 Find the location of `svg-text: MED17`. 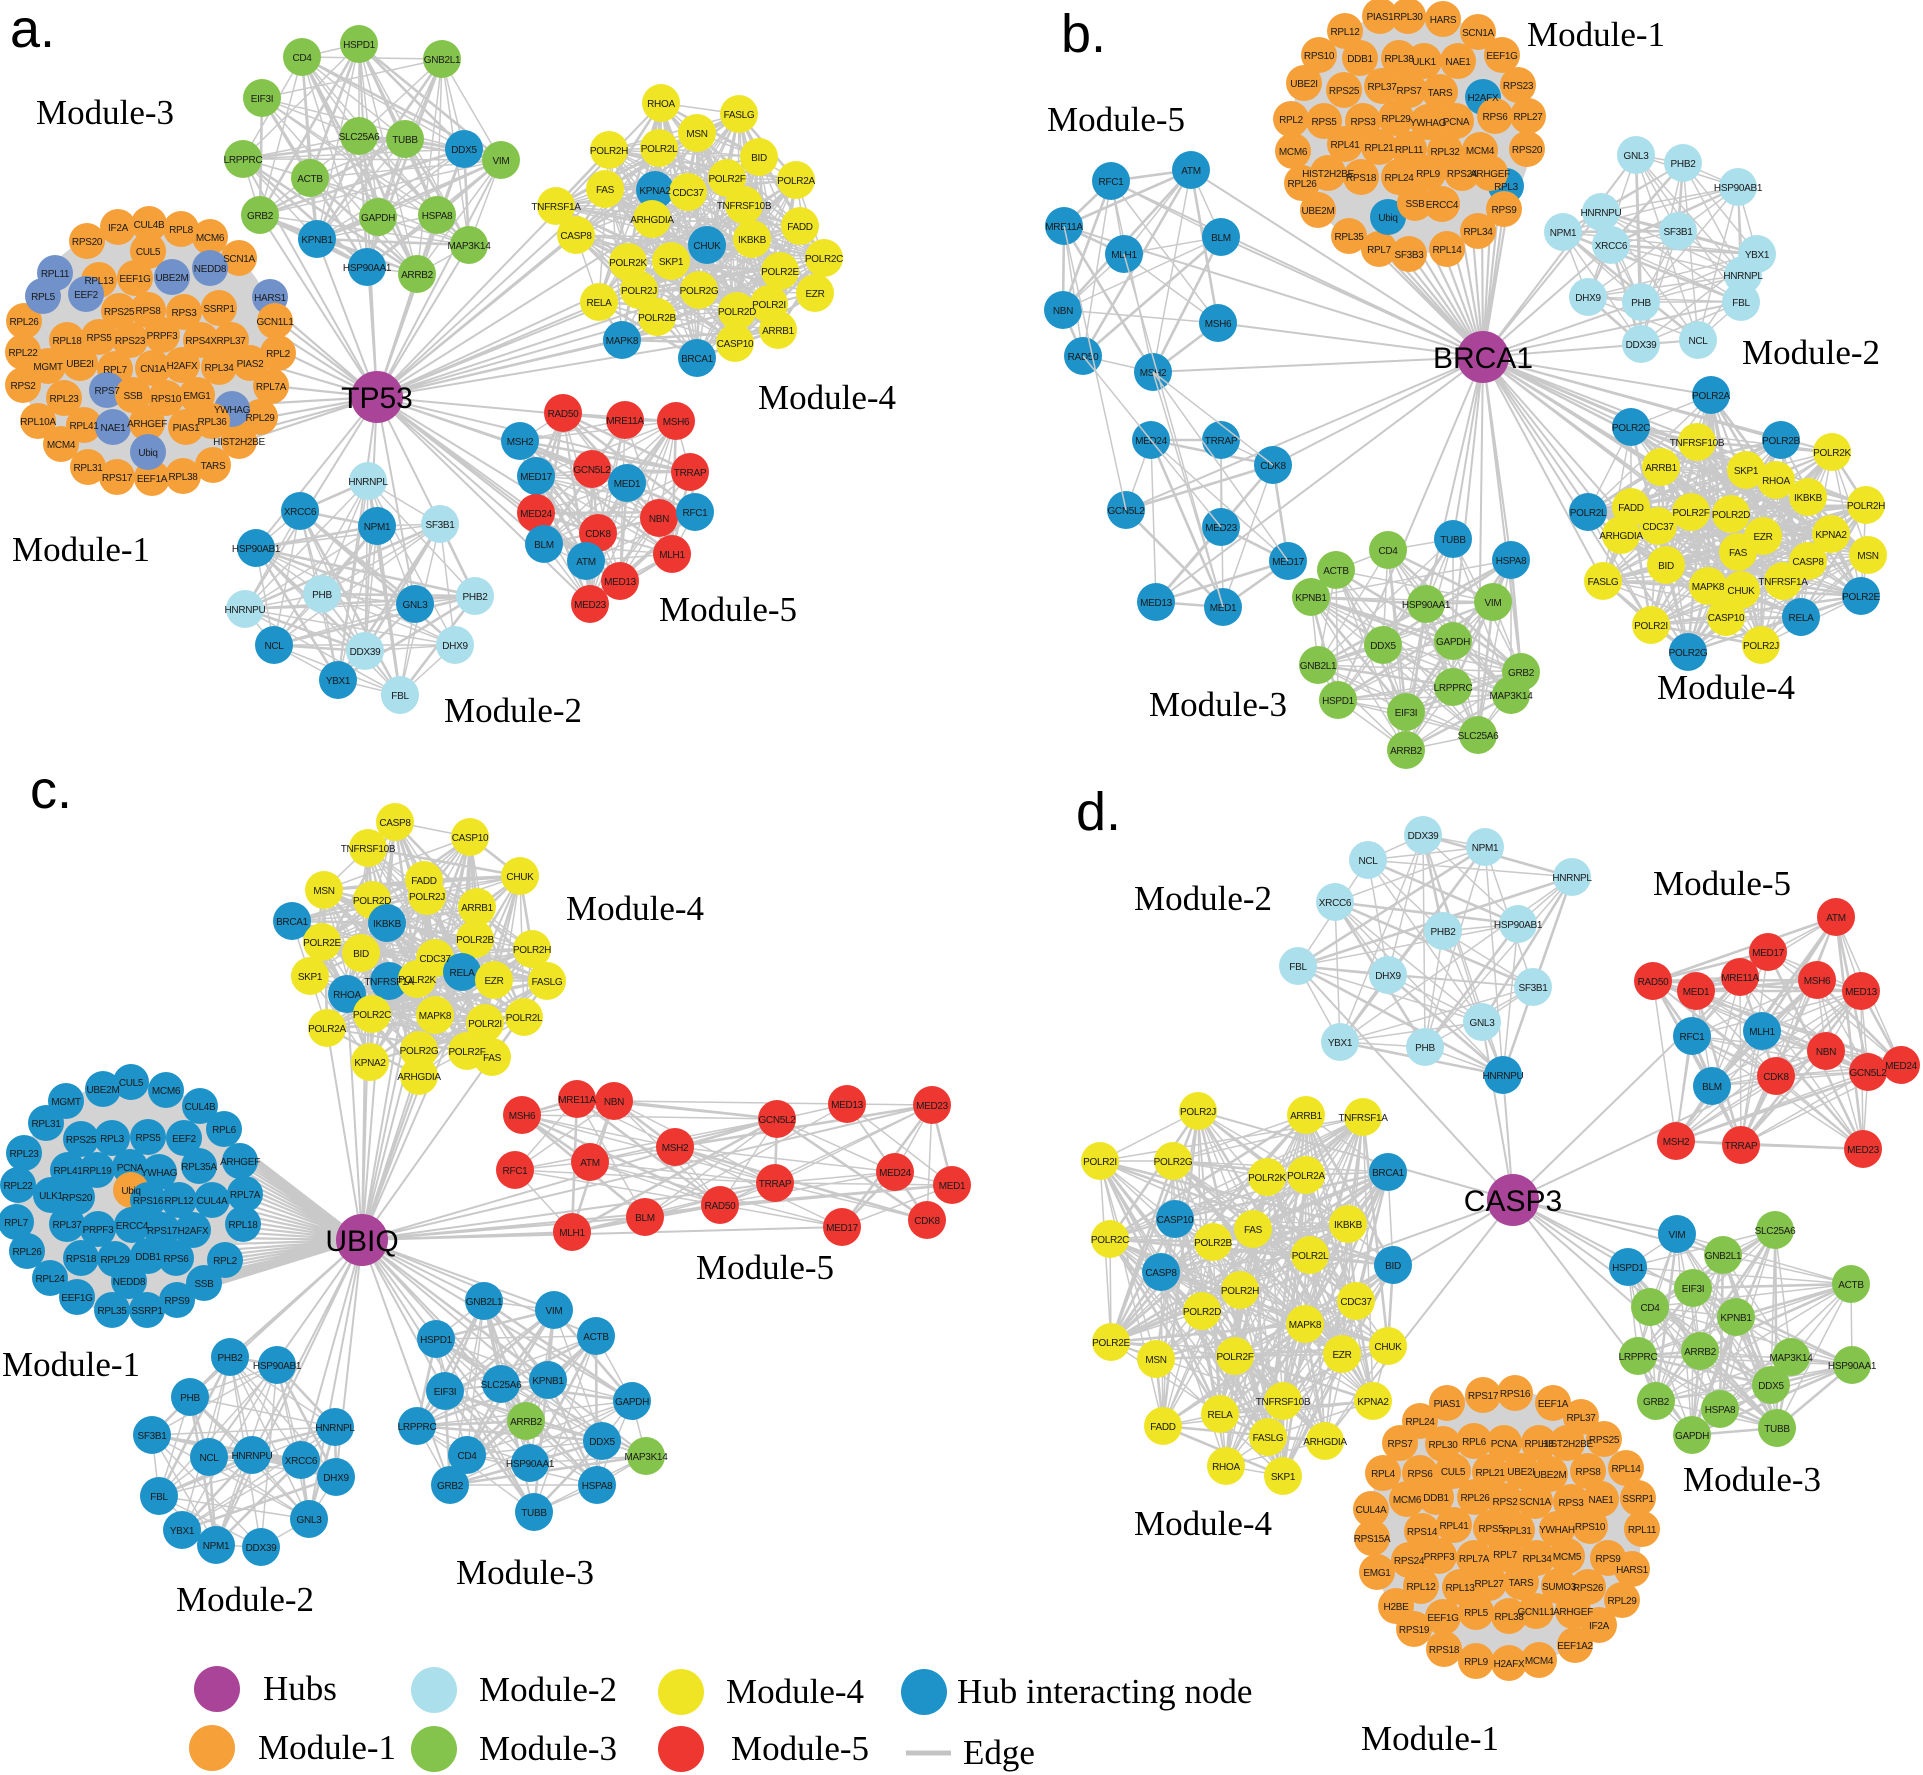

svg-text: MED17 is located at coordinates (842, 1228).